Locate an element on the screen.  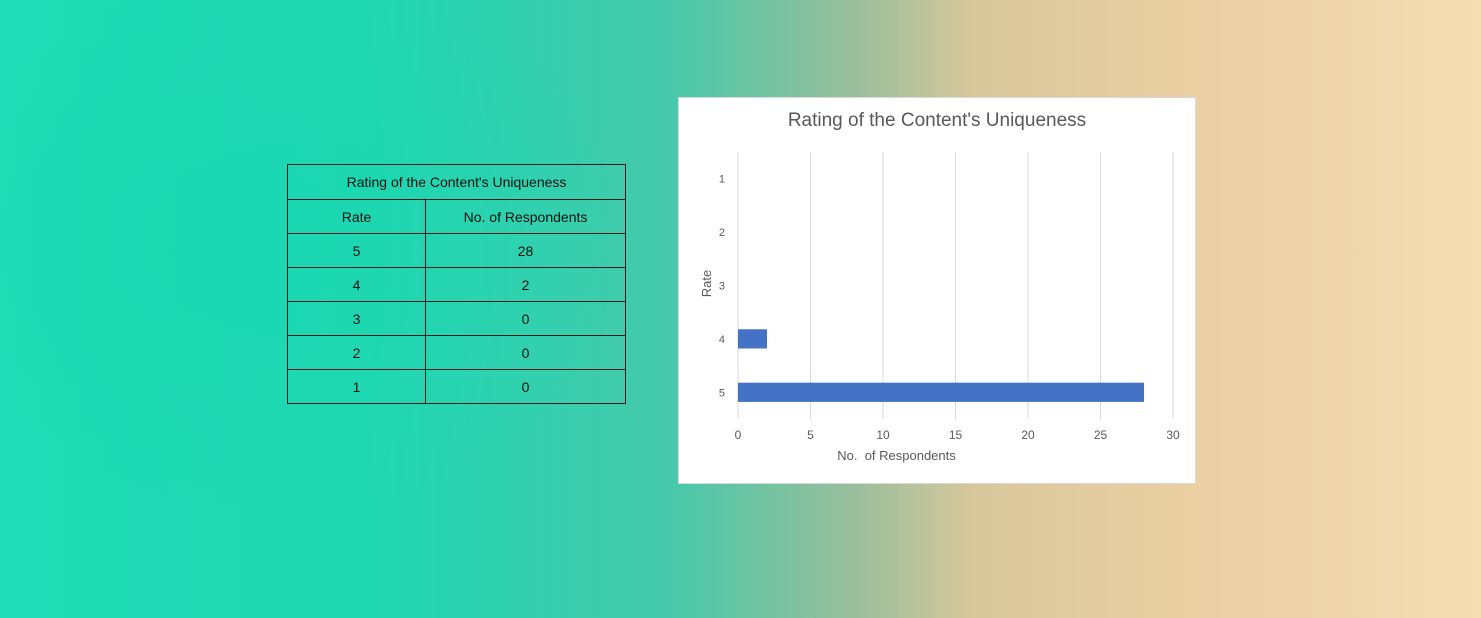
chart-title: Rating of the Content's Uniqueness is located at coordinates (937, 120).